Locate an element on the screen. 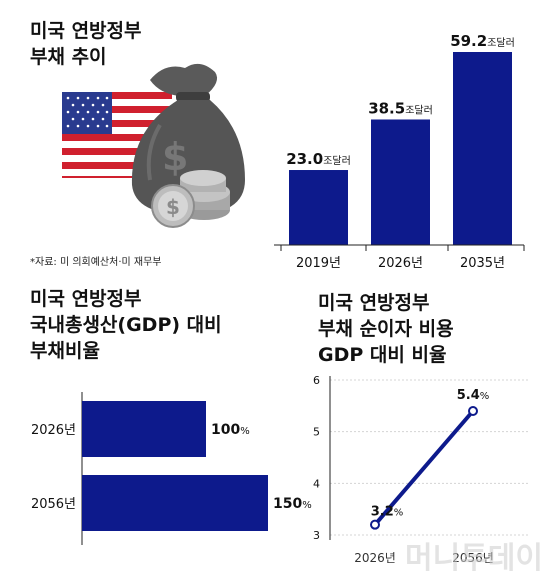 The width and height of the screenshot is (559, 584). dollar-sign-icon: $ is located at coordinates (175, 157).